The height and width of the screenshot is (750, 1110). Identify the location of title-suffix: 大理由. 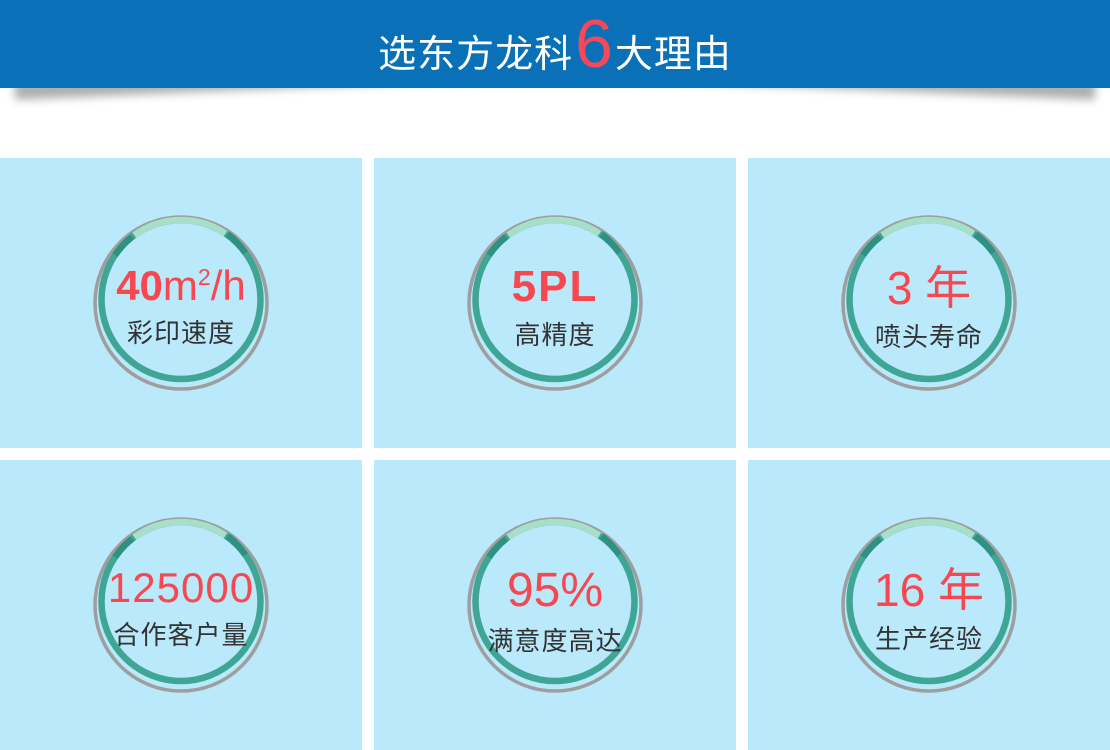
(673, 55).